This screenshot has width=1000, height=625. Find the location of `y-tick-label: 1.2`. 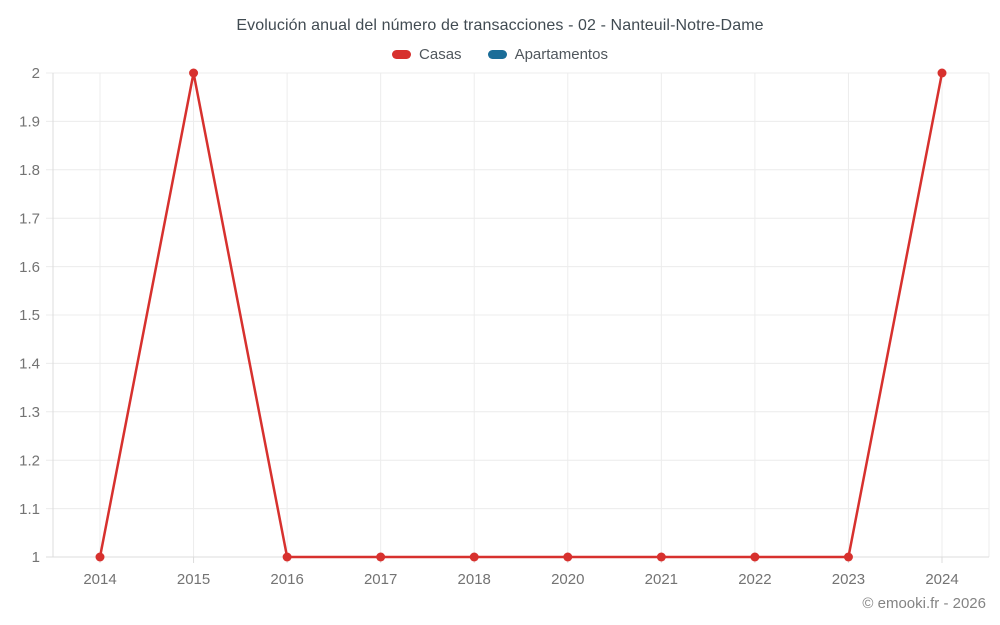

y-tick-label: 1.2 is located at coordinates (29, 460).